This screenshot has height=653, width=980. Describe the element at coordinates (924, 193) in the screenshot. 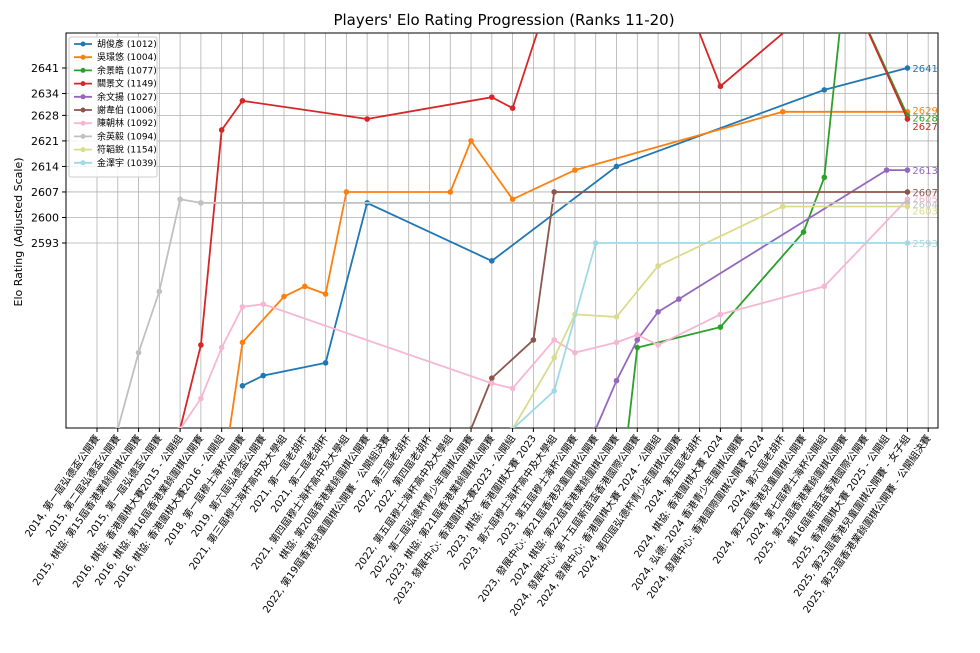

I see `end-value-label: 2607` at that location.